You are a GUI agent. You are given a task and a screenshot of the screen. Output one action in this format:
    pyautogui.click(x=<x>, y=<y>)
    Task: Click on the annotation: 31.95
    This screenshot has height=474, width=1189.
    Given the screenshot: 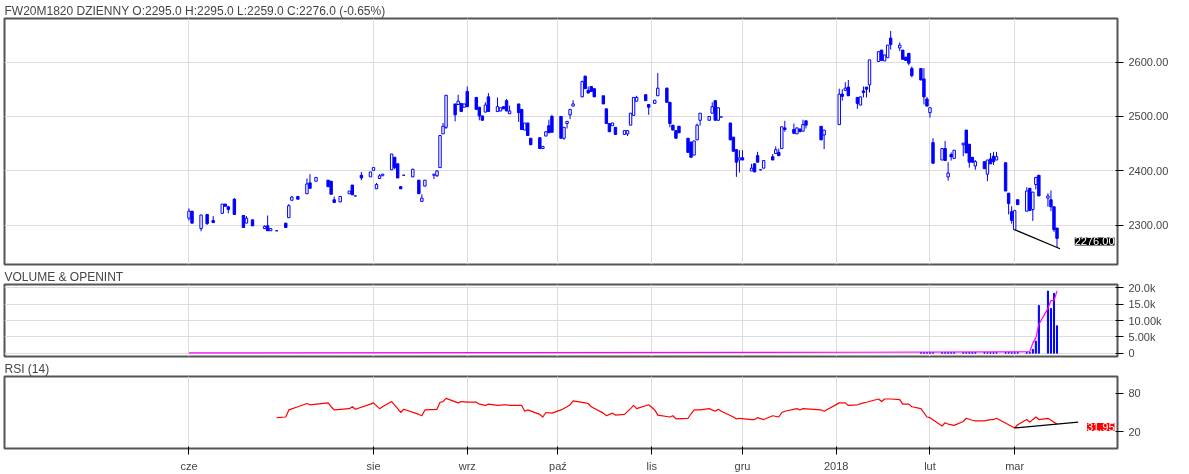 What is the action you would take?
    pyautogui.click(x=1100, y=427)
    